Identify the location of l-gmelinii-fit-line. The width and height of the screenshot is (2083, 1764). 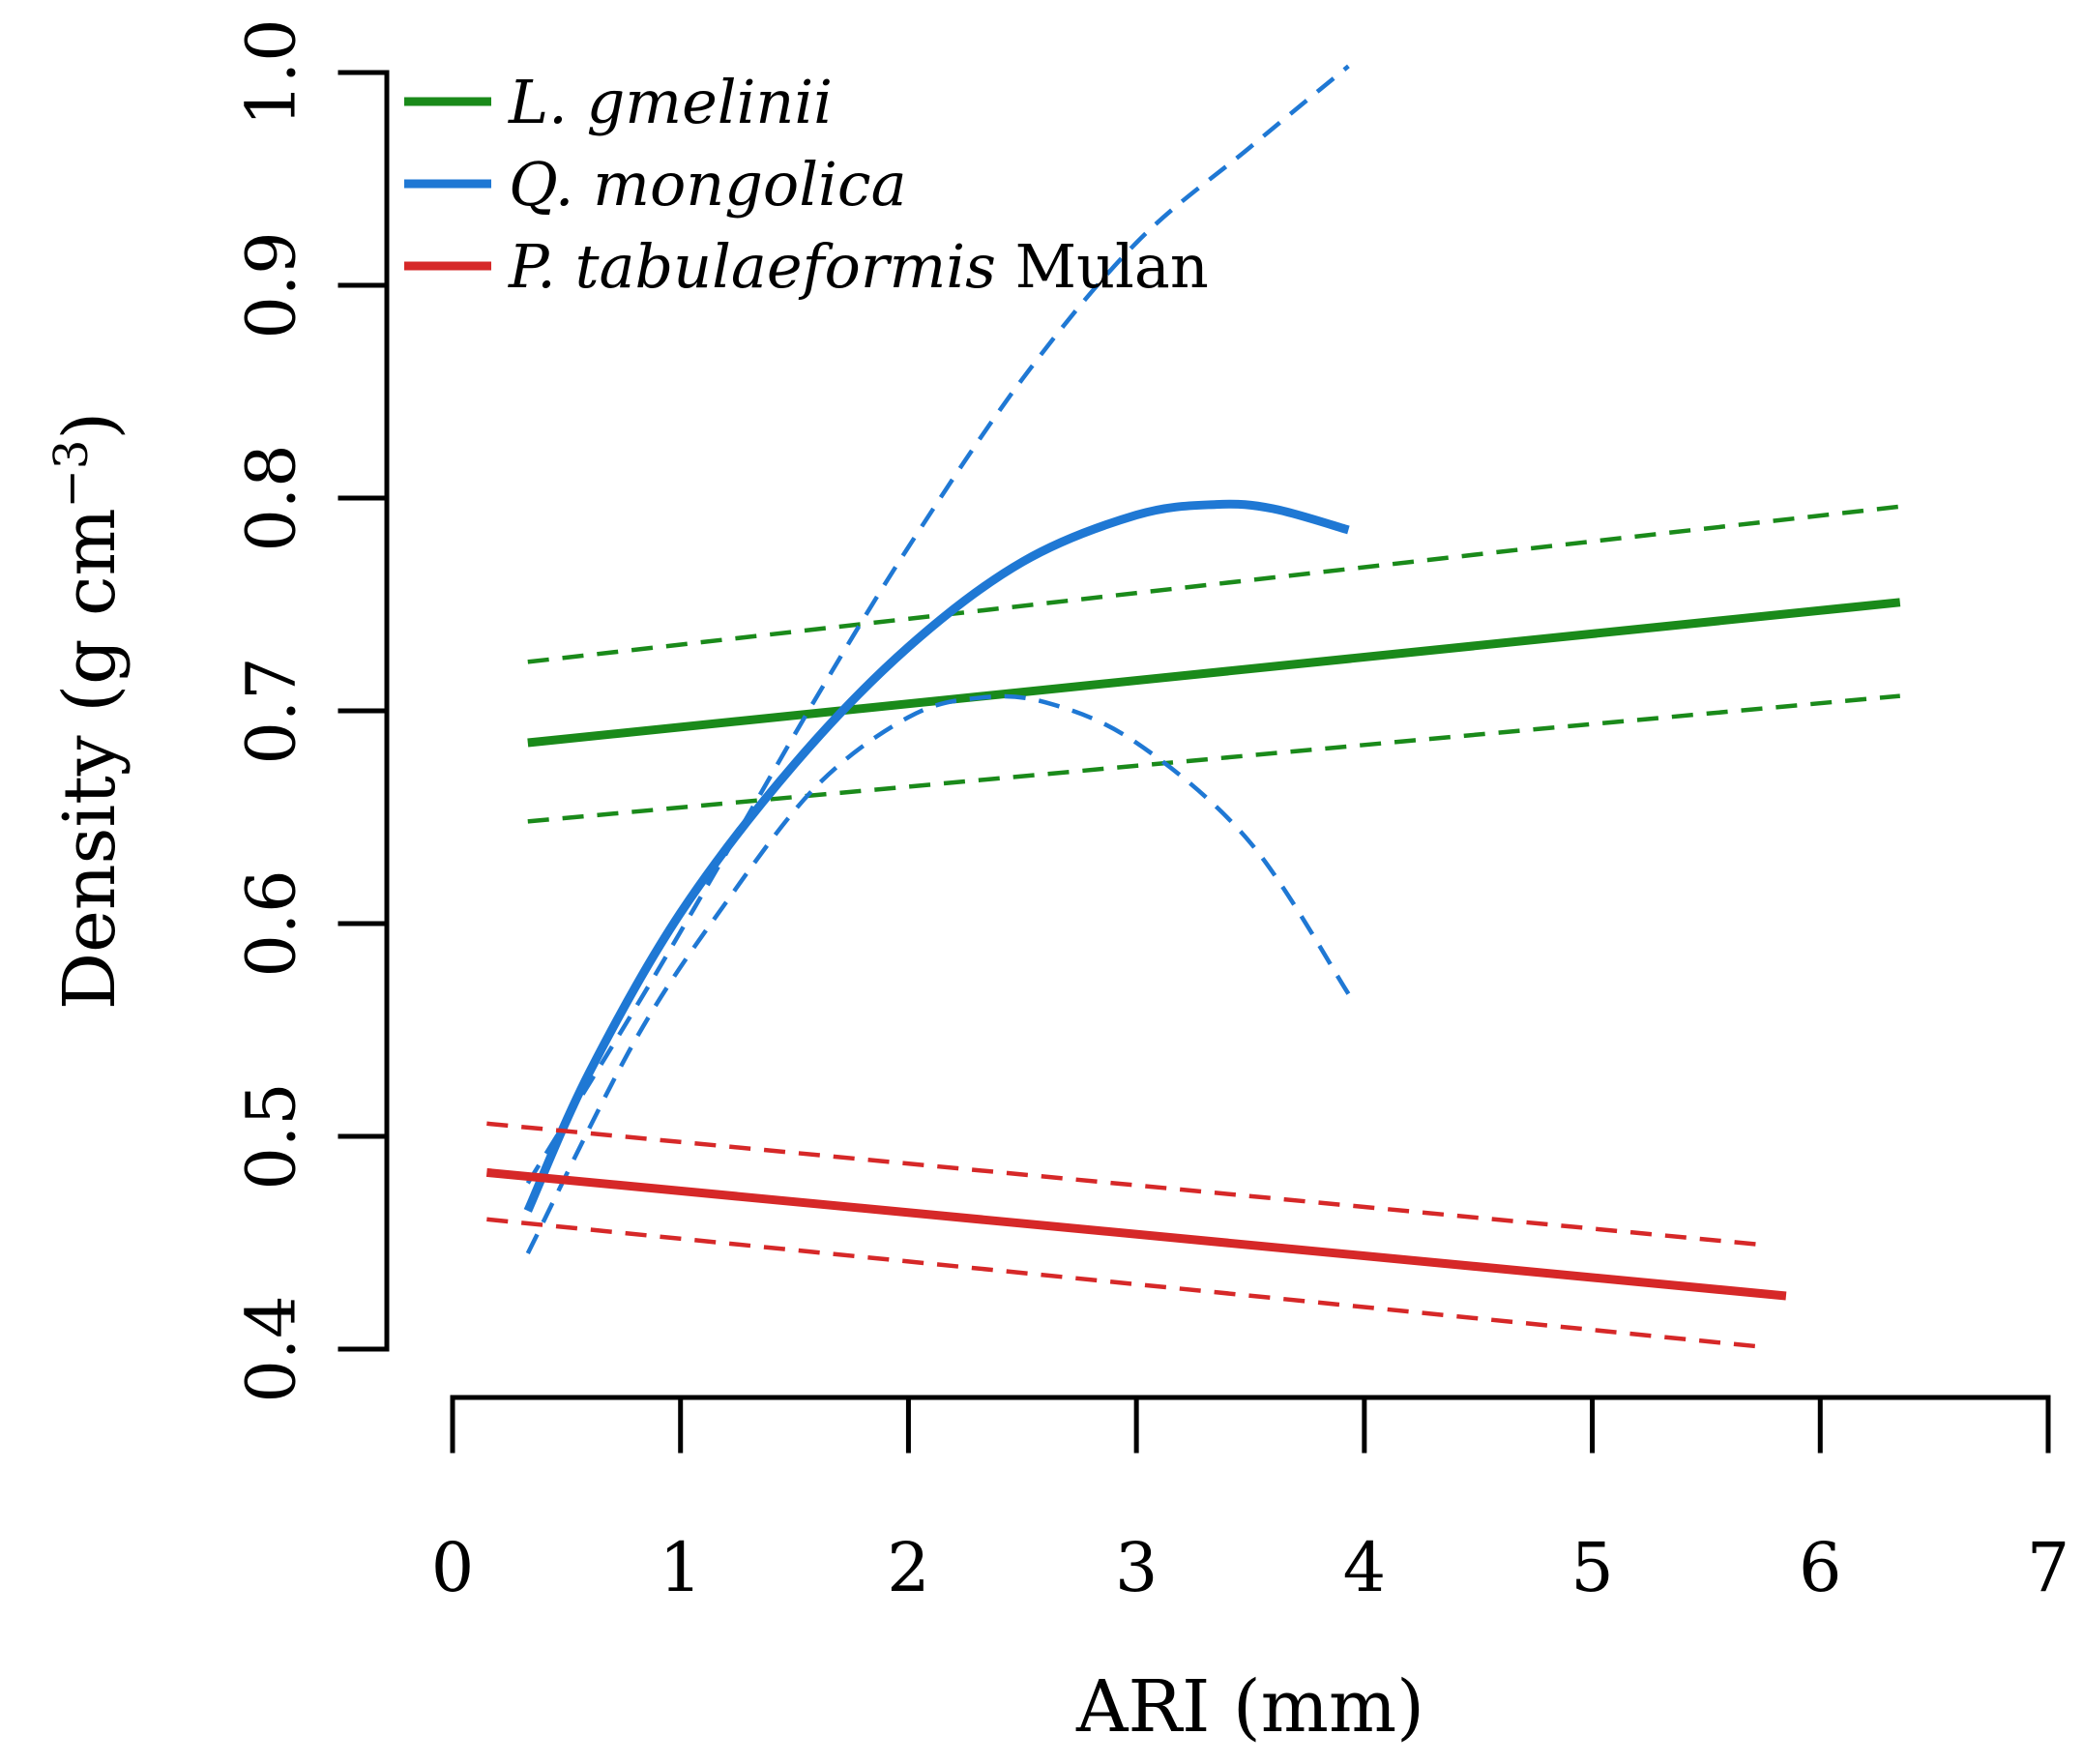
(1214, 673).